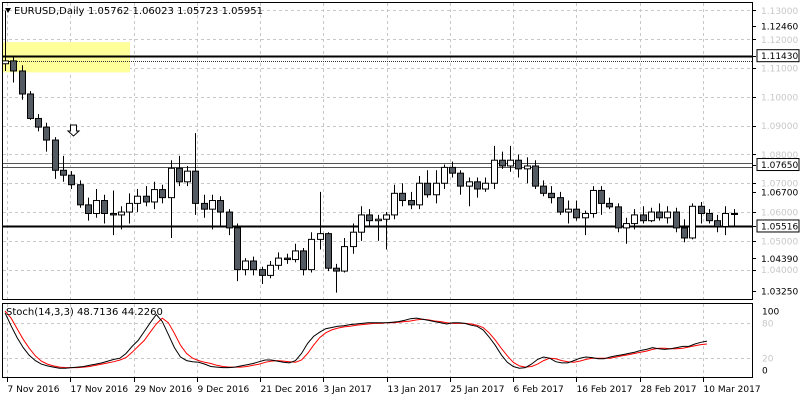 The height and width of the screenshot is (400, 800). Describe the element at coordinates (779, 98) in the screenshot. I see `price-label: 1.10000` at that location.